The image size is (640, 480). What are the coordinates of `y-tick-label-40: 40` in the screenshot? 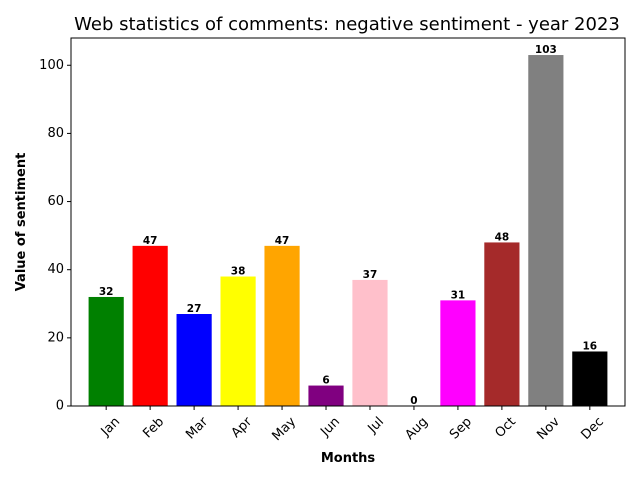 It's located at (55, 269).